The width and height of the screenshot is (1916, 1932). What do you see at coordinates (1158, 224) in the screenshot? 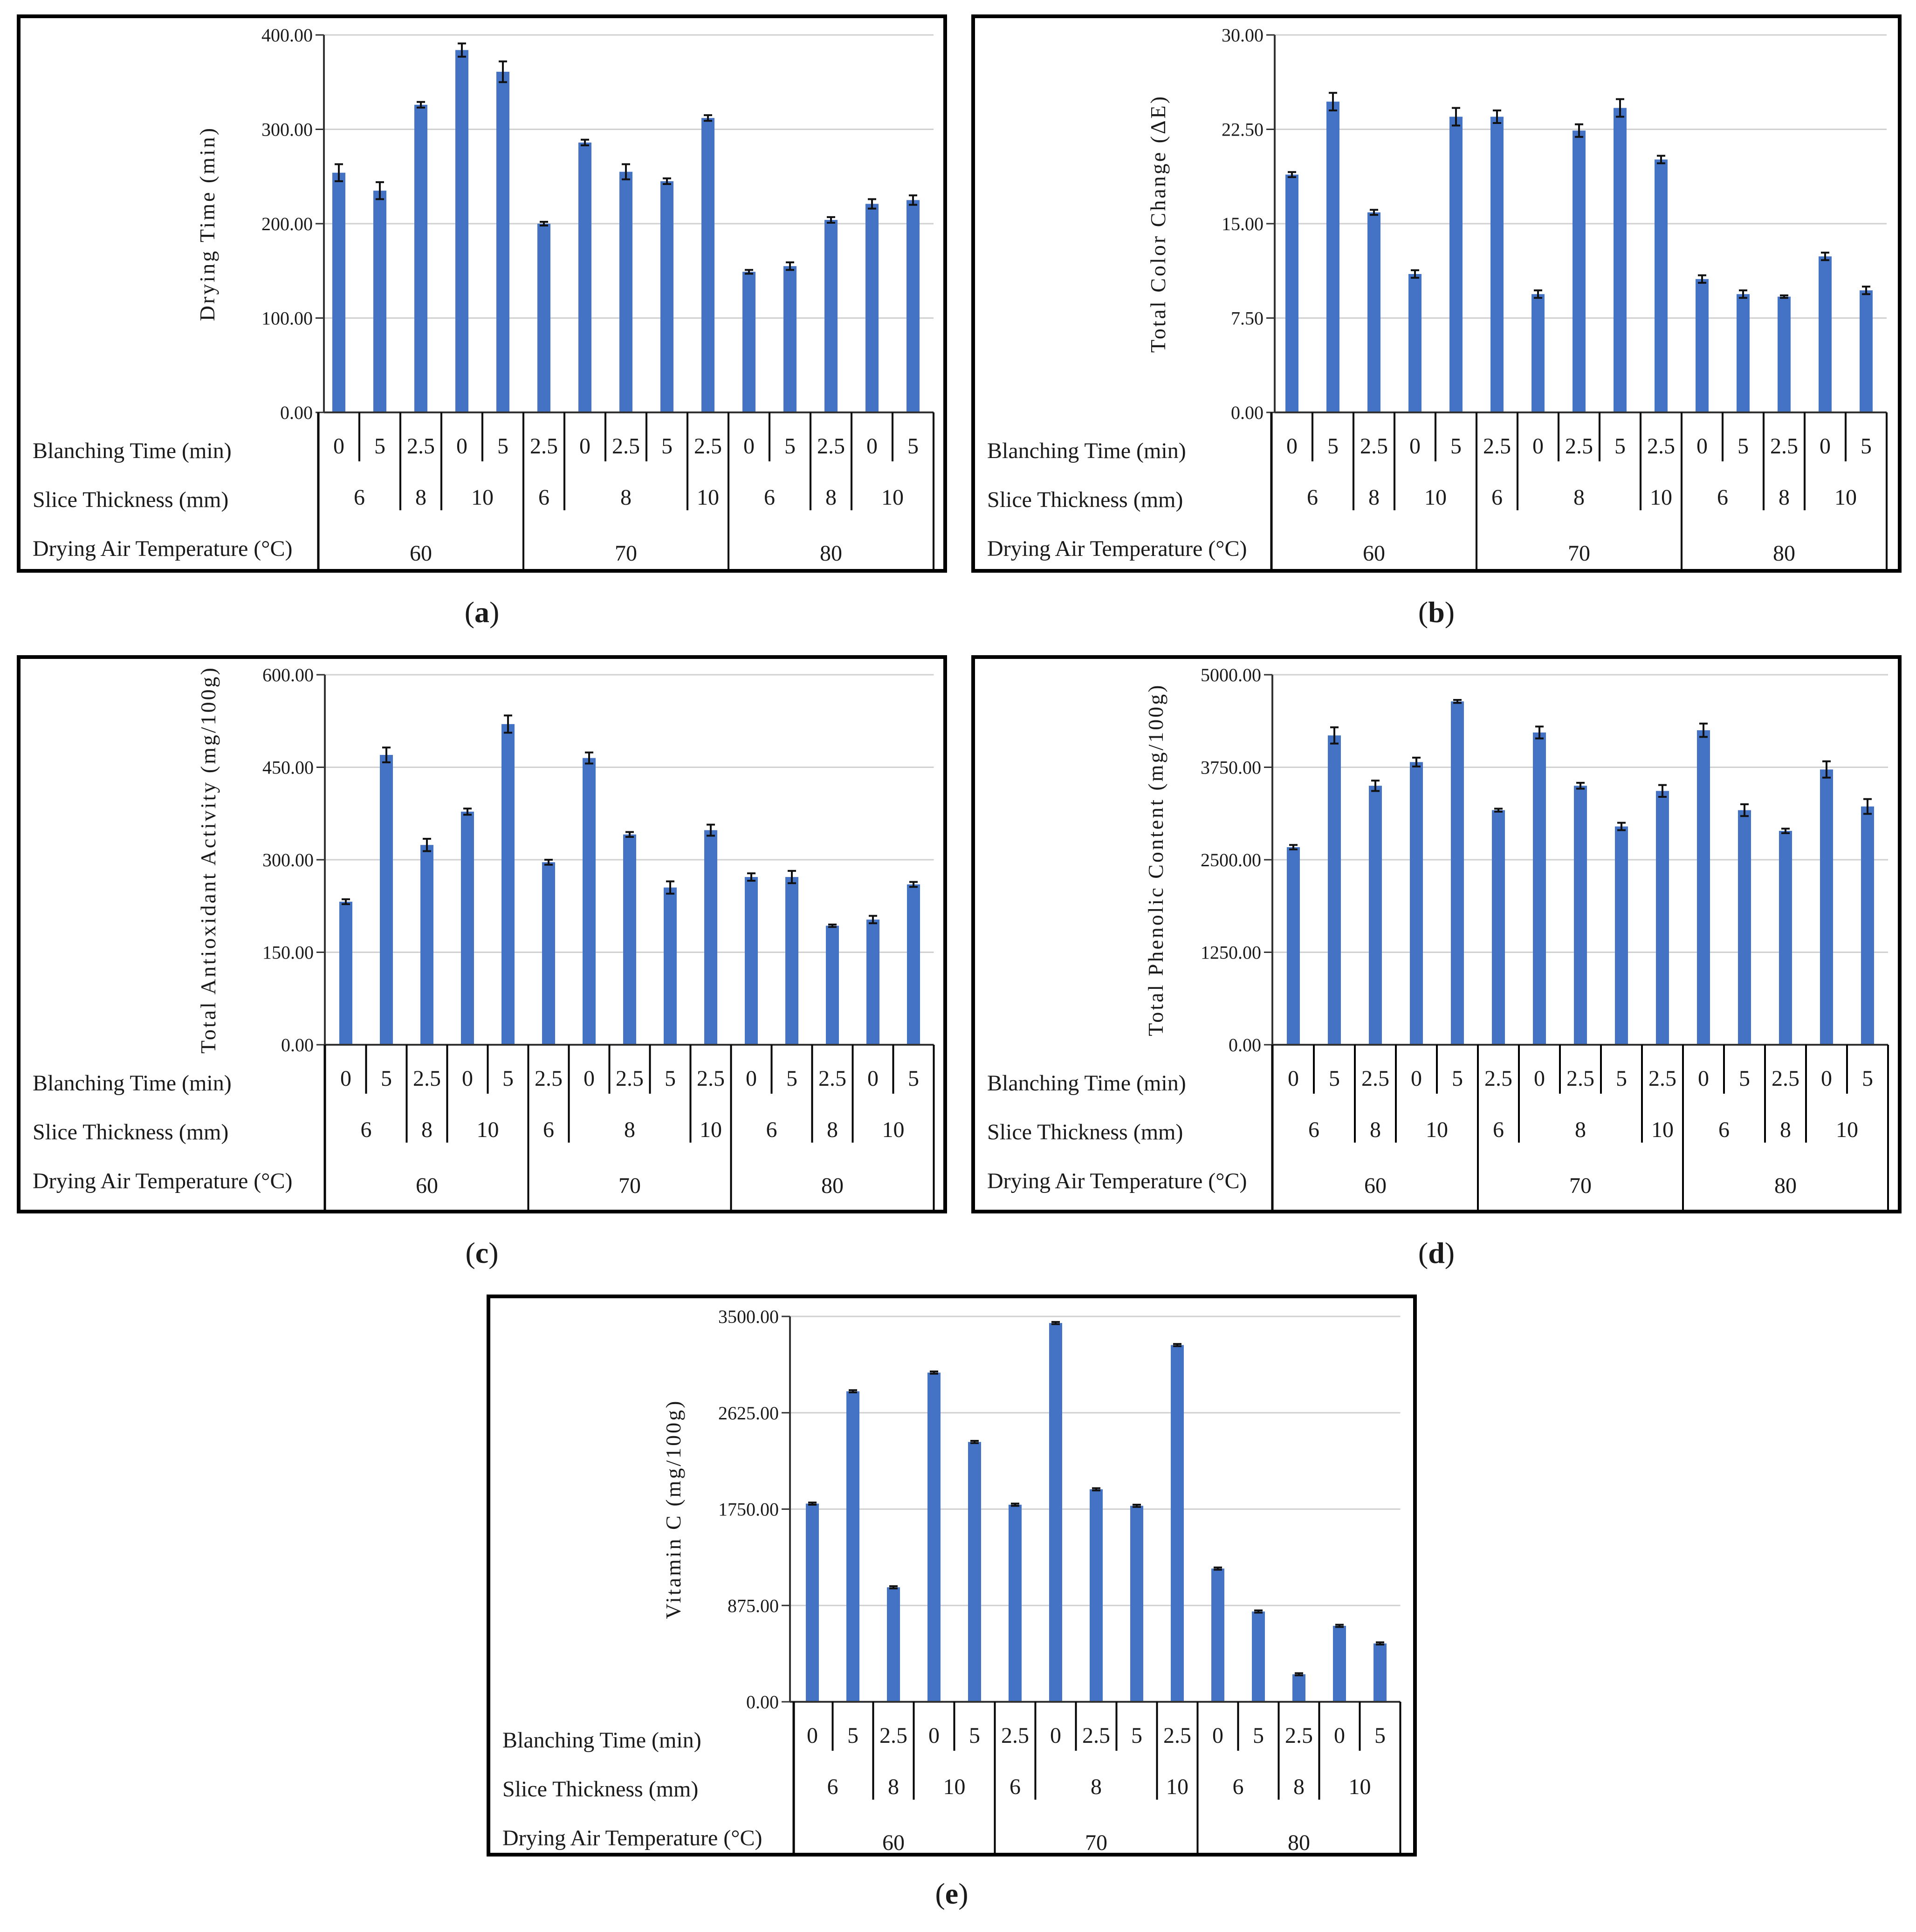
I see `y-axis-title: Total Color Change (ΔE)` at bounding box center [1158, 224].